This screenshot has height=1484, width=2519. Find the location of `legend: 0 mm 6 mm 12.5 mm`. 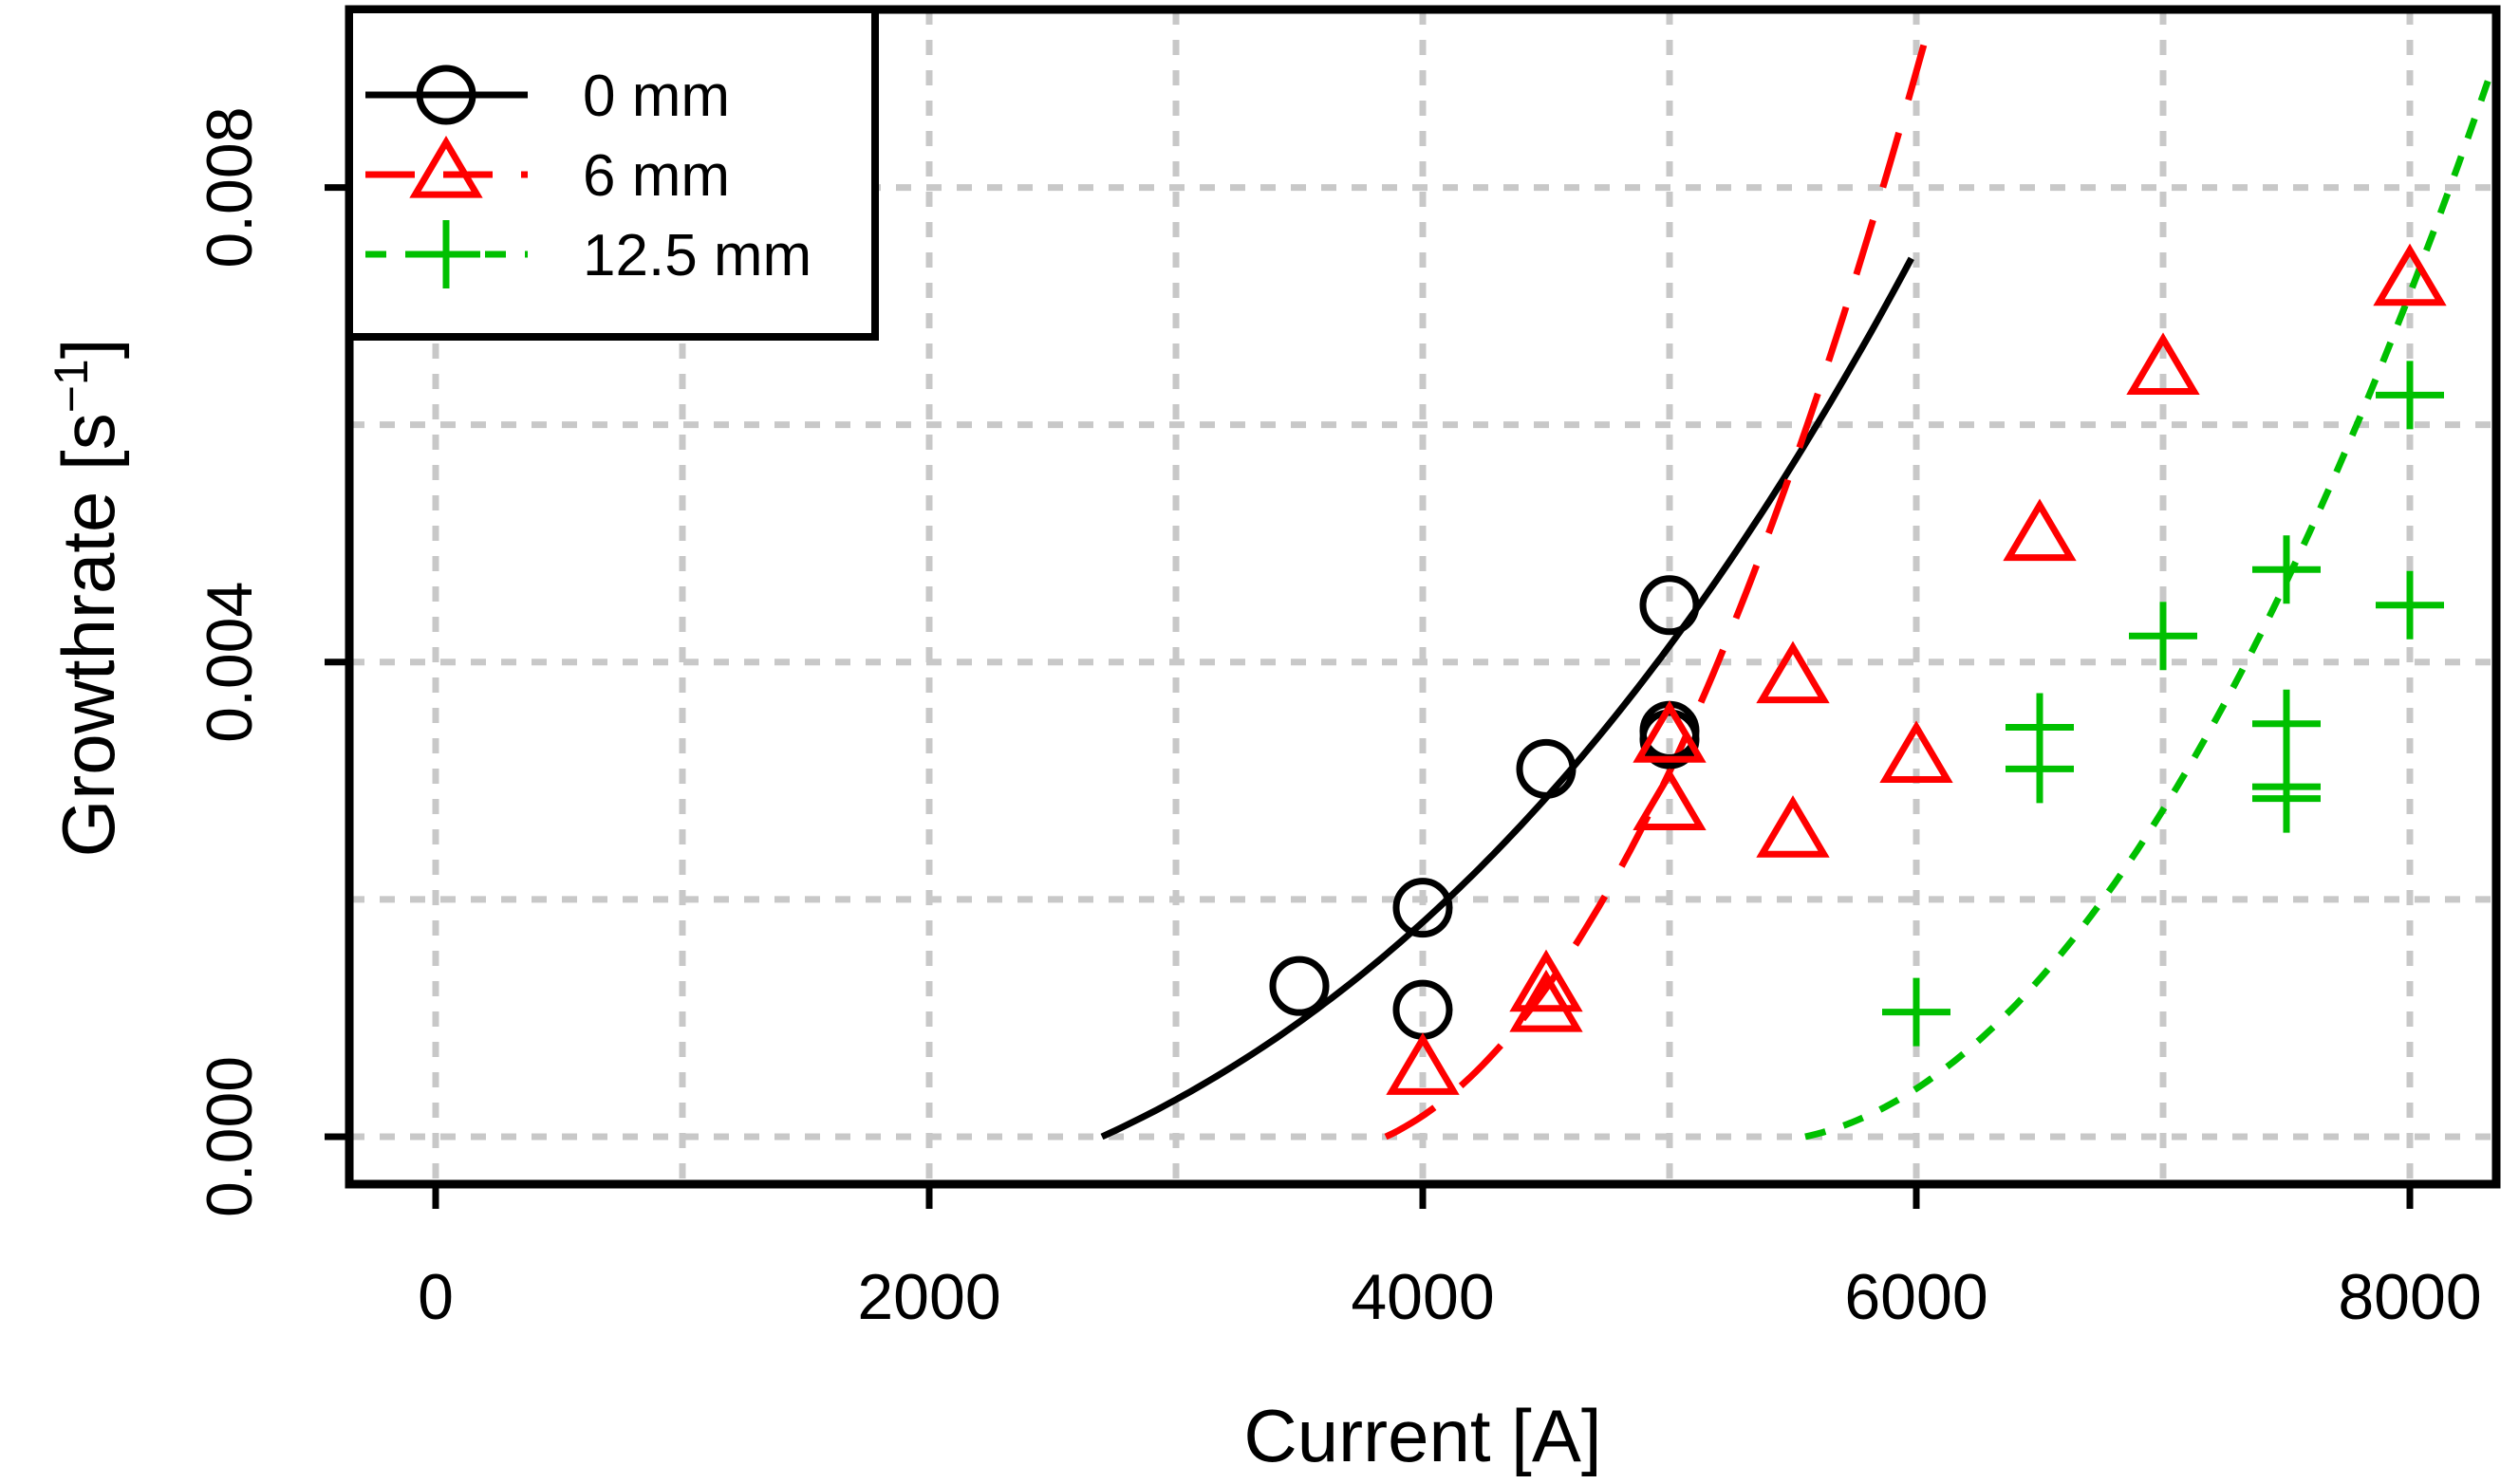

legend: 0 mm 6 mm 12.5 mm is located at coordinates (612, 174).